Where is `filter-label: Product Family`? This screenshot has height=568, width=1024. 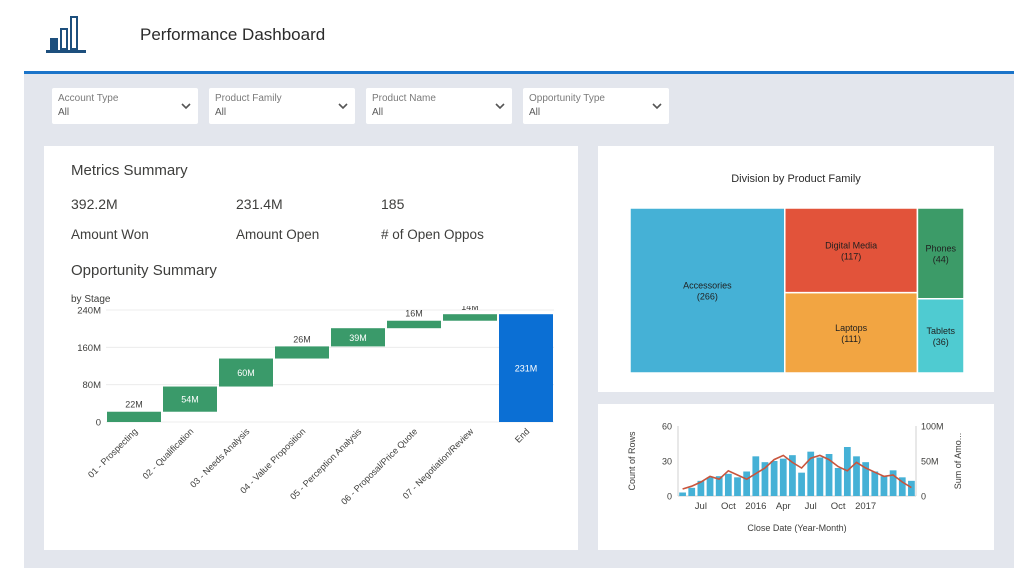 filter-label: Product Family is located at coordinates (248, 98).